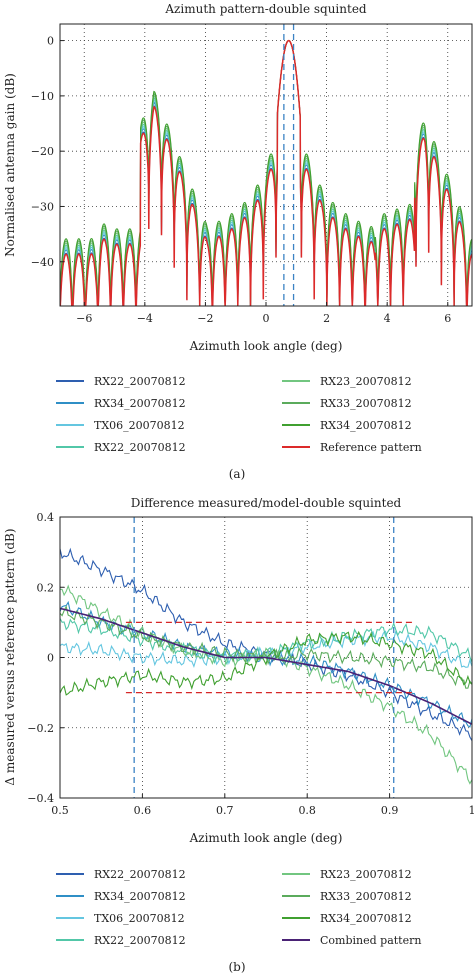 The height and width of the screenshot is (973, 474). What do you see at coordinates (205, 318) in the screenshot?
I see `x-tick-label: −2` at bounding box center [205, 318].